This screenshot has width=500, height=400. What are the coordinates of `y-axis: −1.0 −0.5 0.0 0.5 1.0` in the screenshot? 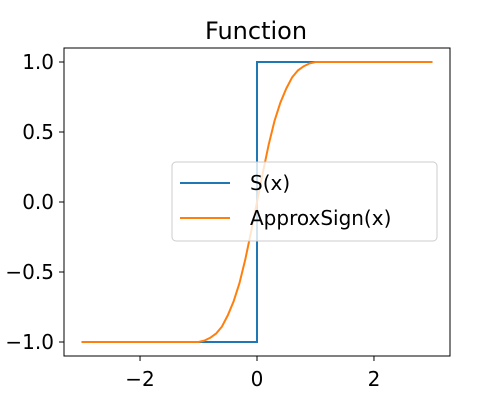 It's located at (34, 202).